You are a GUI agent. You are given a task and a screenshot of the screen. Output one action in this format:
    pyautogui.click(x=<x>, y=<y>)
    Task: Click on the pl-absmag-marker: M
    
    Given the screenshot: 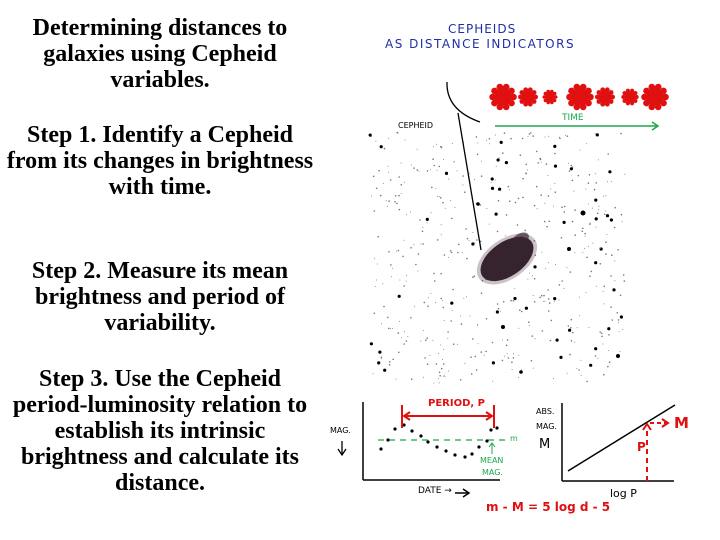 What is the action you would take?
    pyautogui.click(x=681, y=423)
    